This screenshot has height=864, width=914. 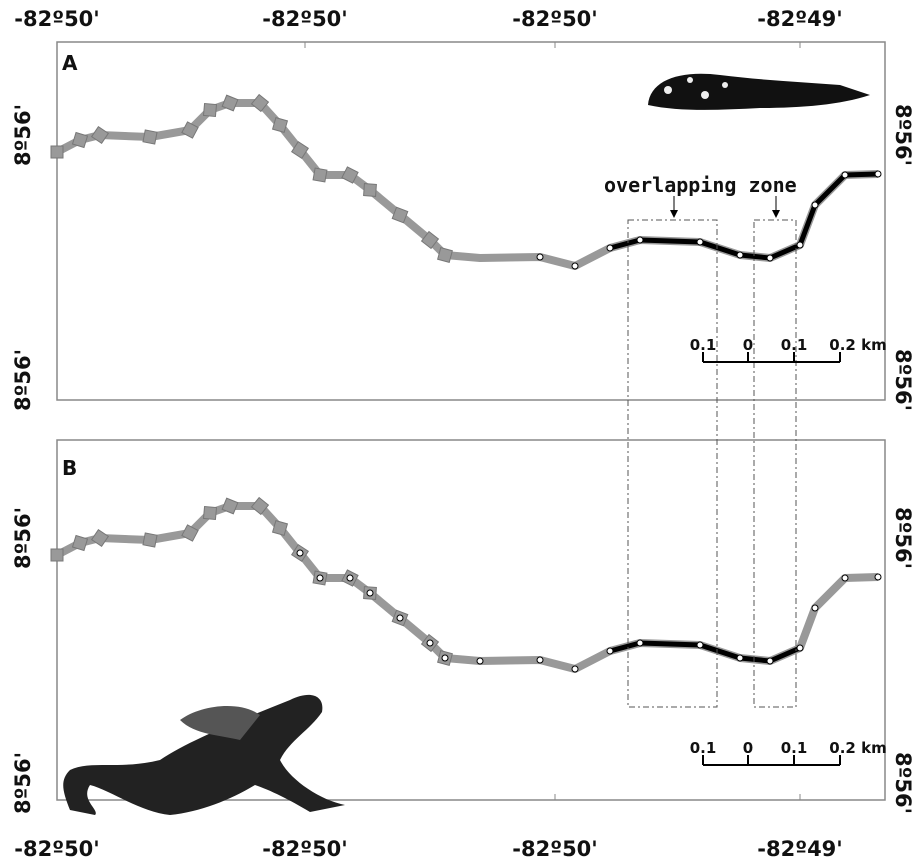 I want to click on panel-label: A, so click(x=70, y=63).